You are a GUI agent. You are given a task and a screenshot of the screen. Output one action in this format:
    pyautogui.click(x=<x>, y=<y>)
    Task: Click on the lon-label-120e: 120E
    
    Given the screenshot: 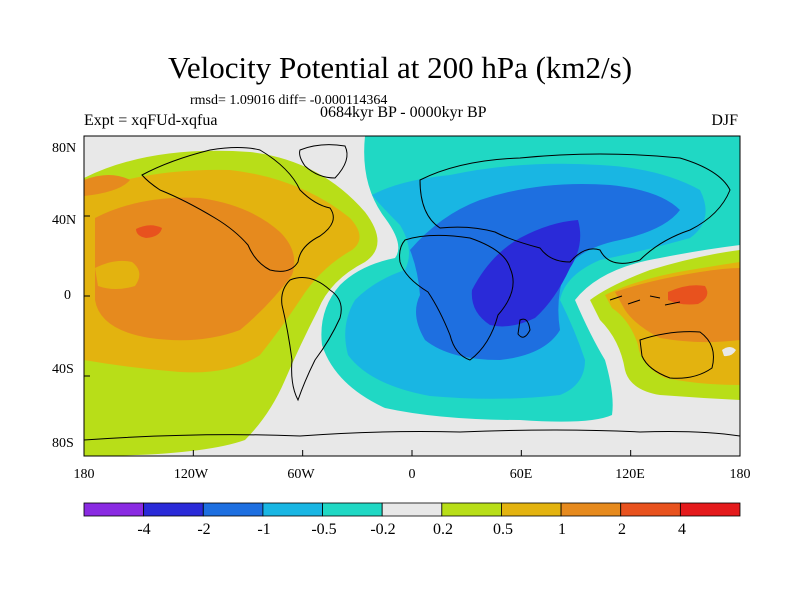 What is the action you would take?
    pyautogui.click(x=630, y=474)
    